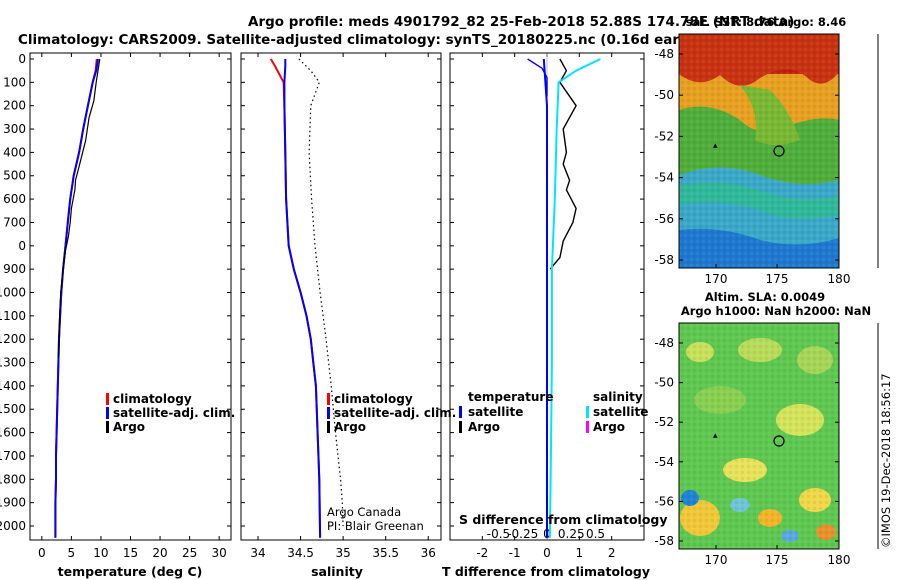 The height and width of the screenshot is (580, 900). What do you see at coordinates (715, 436) in the screenshot?
I see `sla-land-mark: ▴` at bounding box center [715, 436].